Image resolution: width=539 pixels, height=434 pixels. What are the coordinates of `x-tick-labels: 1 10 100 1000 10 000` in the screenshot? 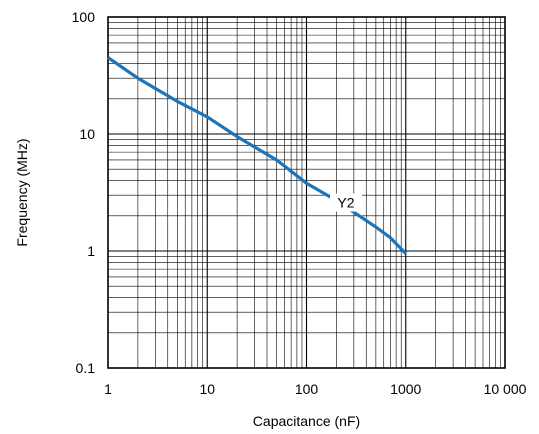 It's located at (315, 389).